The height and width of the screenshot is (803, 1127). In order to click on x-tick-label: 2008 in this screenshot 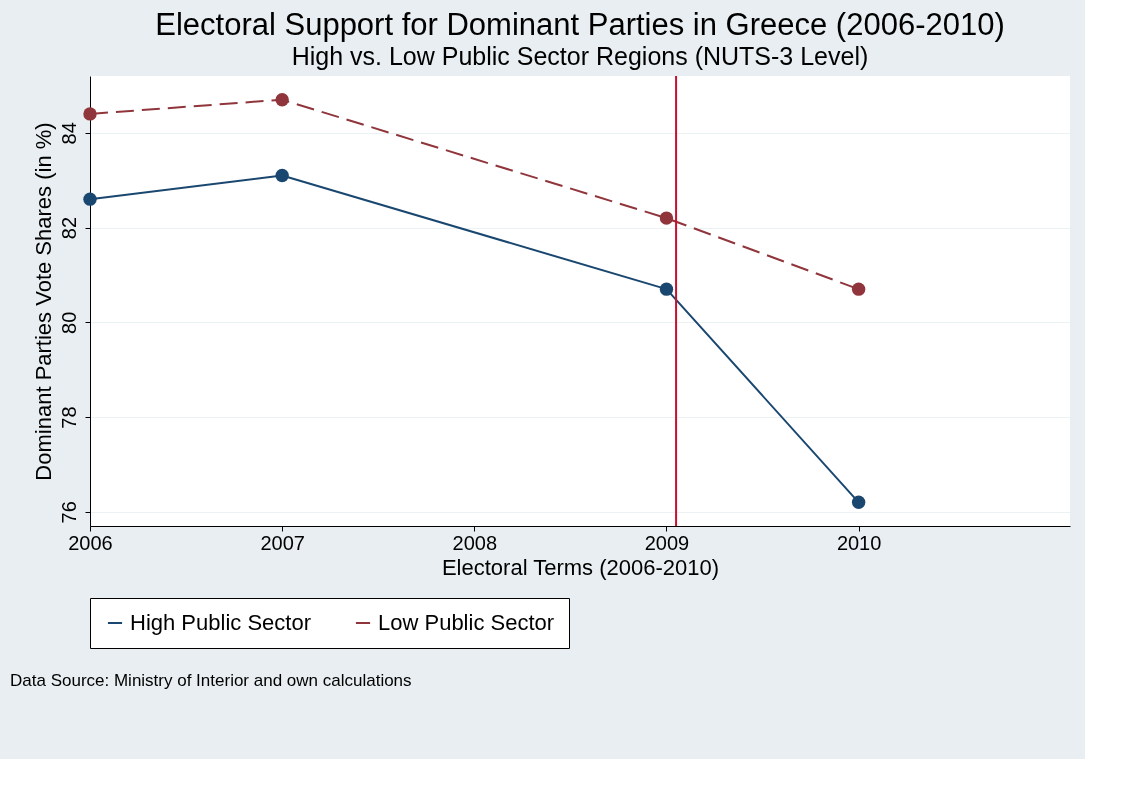, I will do `click(475, 542)`.